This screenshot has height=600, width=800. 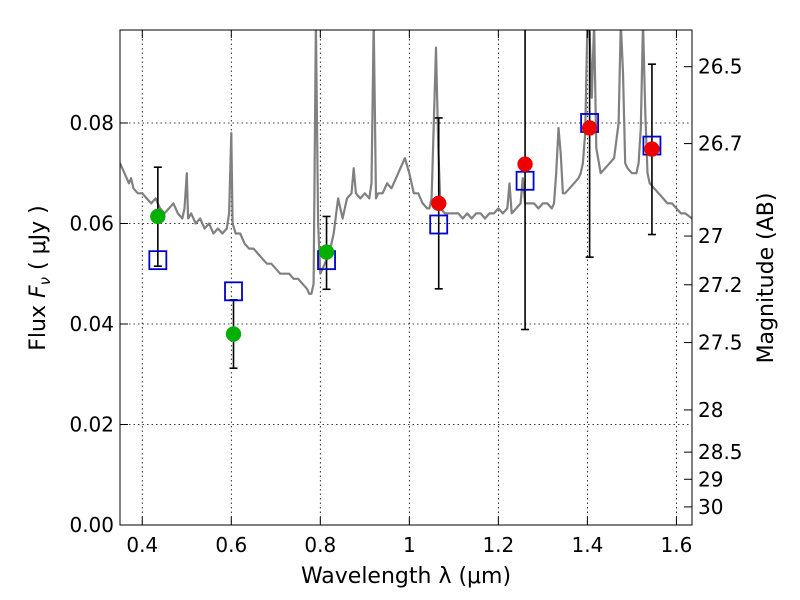 What do you see at coordinates (720, 343) in the screenshot?
I see `right-tick-label: 27.5` at bounding box center [720, 343].